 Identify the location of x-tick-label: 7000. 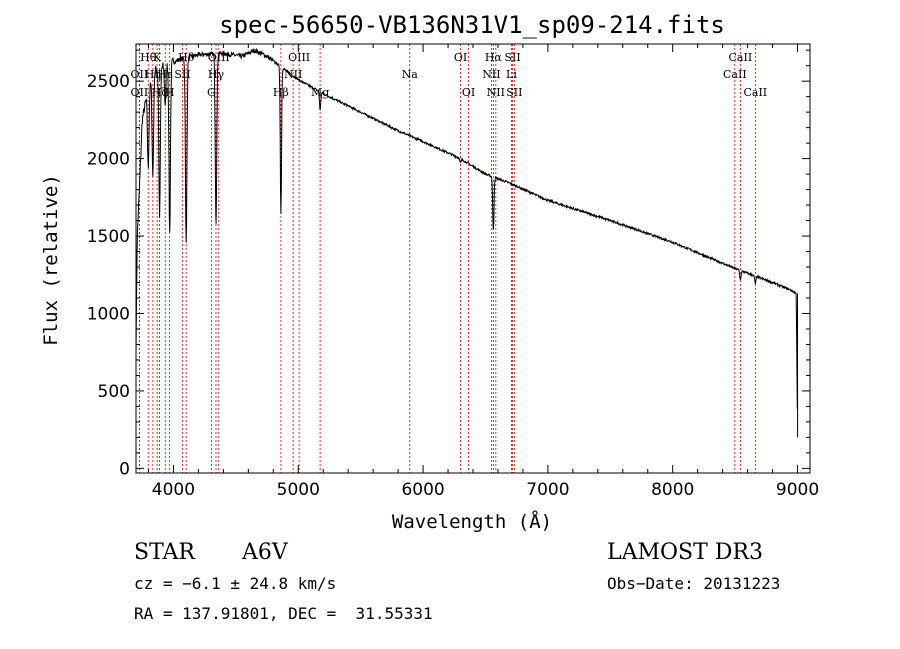
(547, 490).